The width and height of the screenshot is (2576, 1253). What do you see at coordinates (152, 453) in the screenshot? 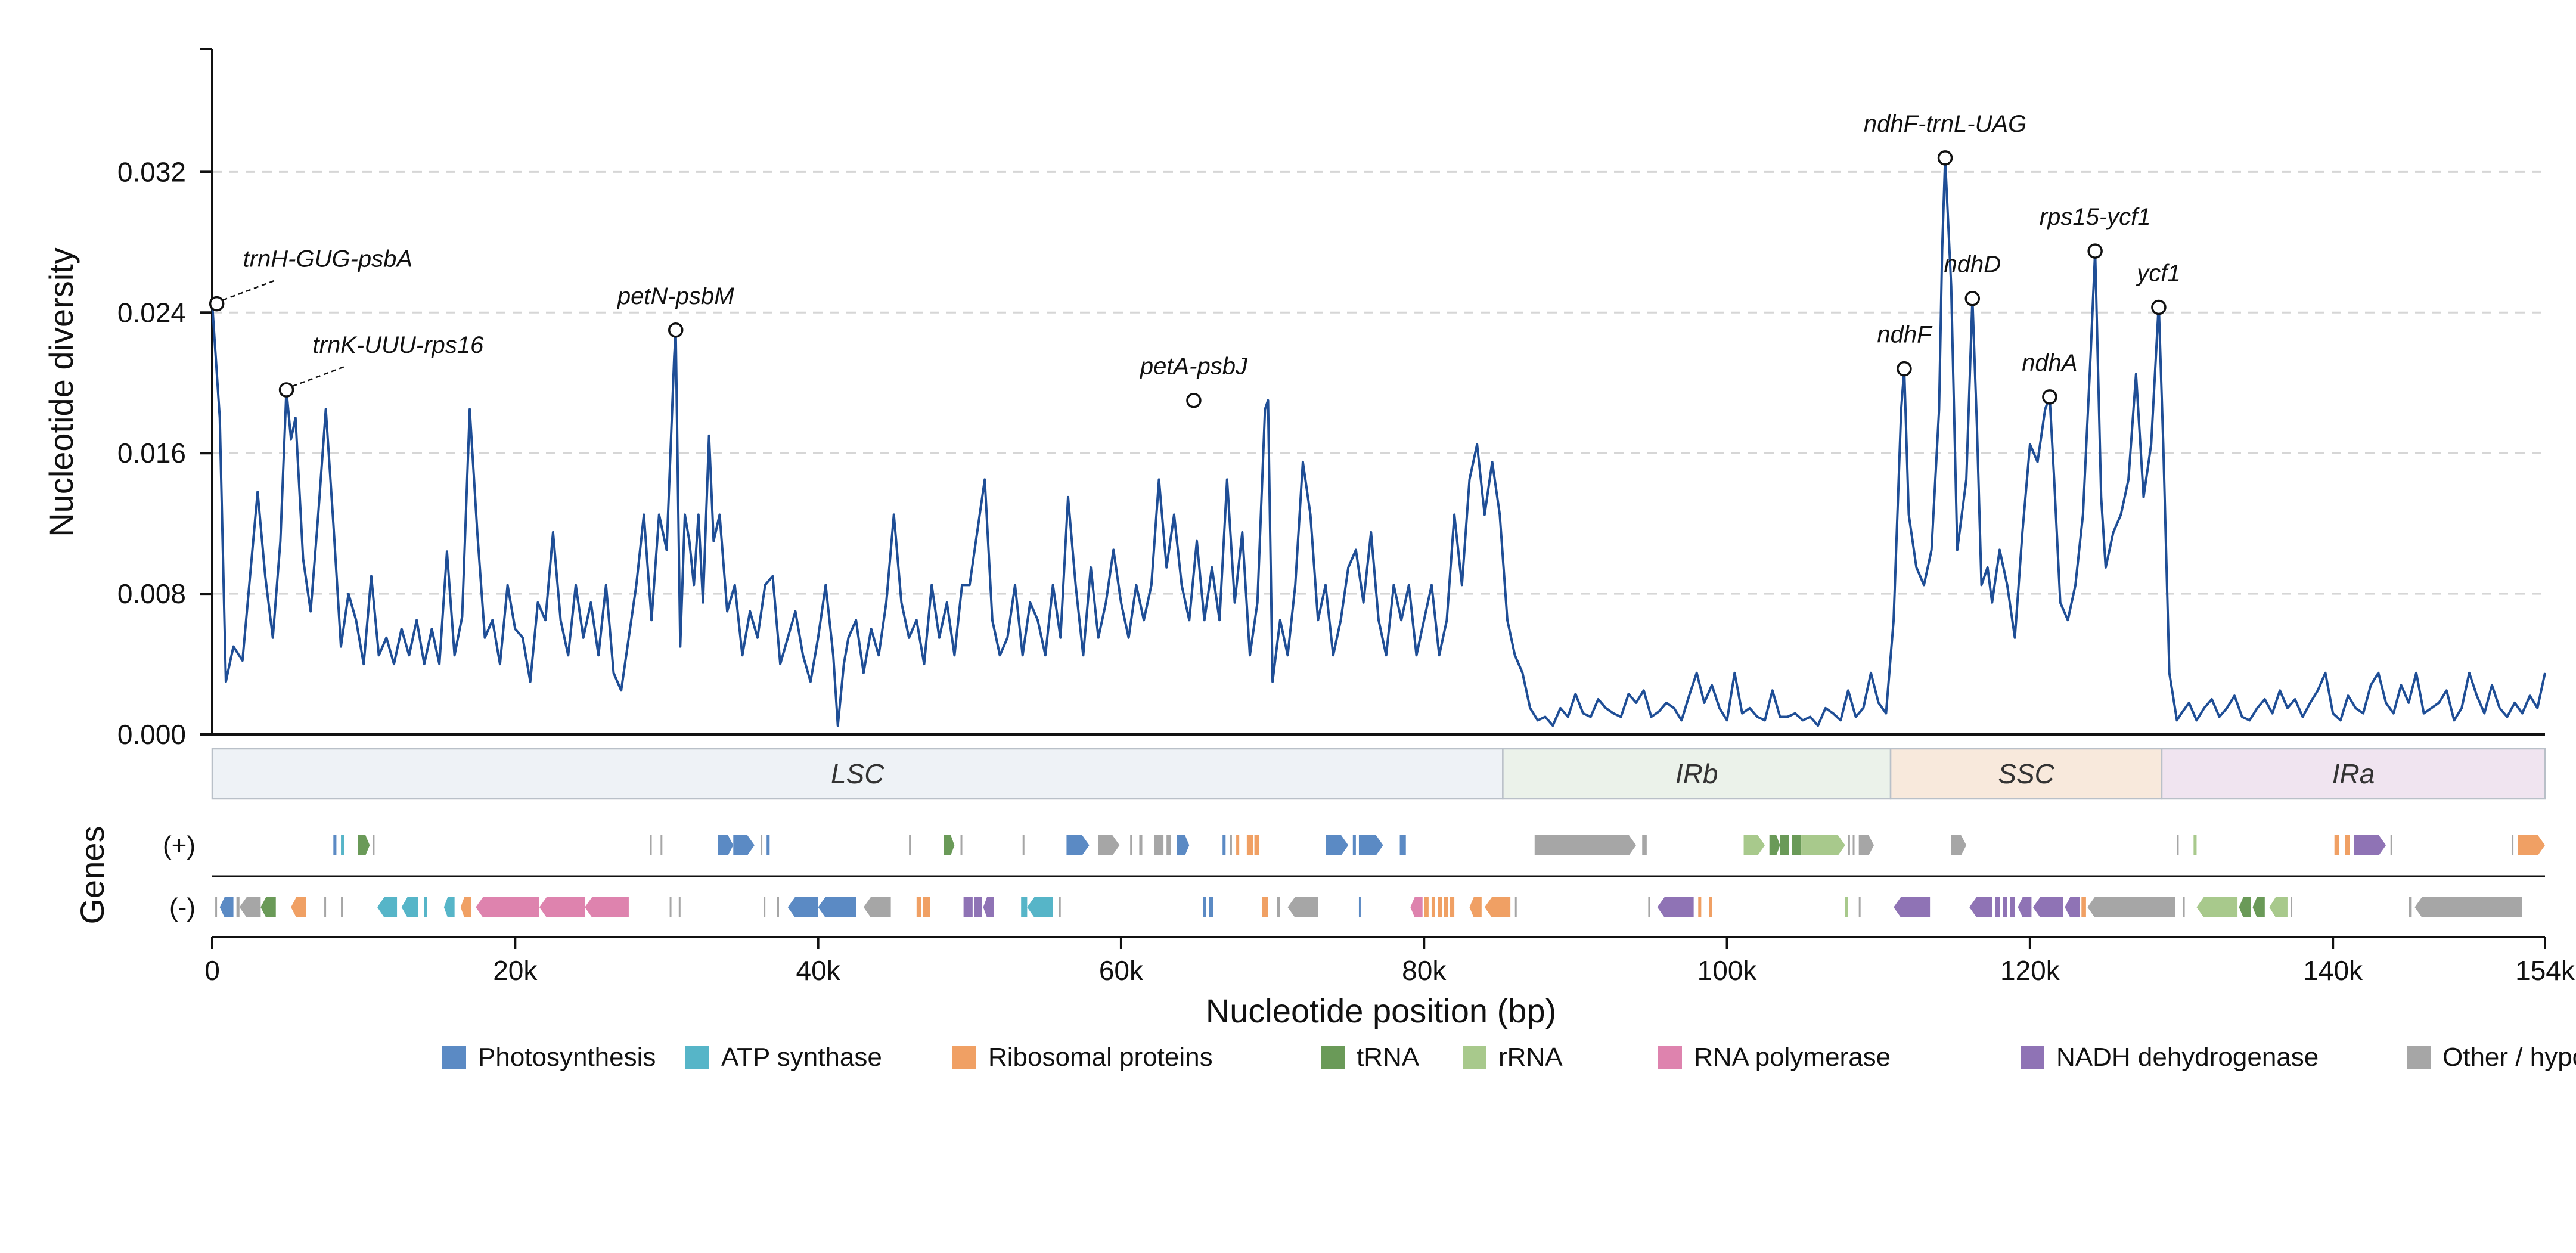
I see `y-tick-label: 0.016` at bounding box center [152, 453].